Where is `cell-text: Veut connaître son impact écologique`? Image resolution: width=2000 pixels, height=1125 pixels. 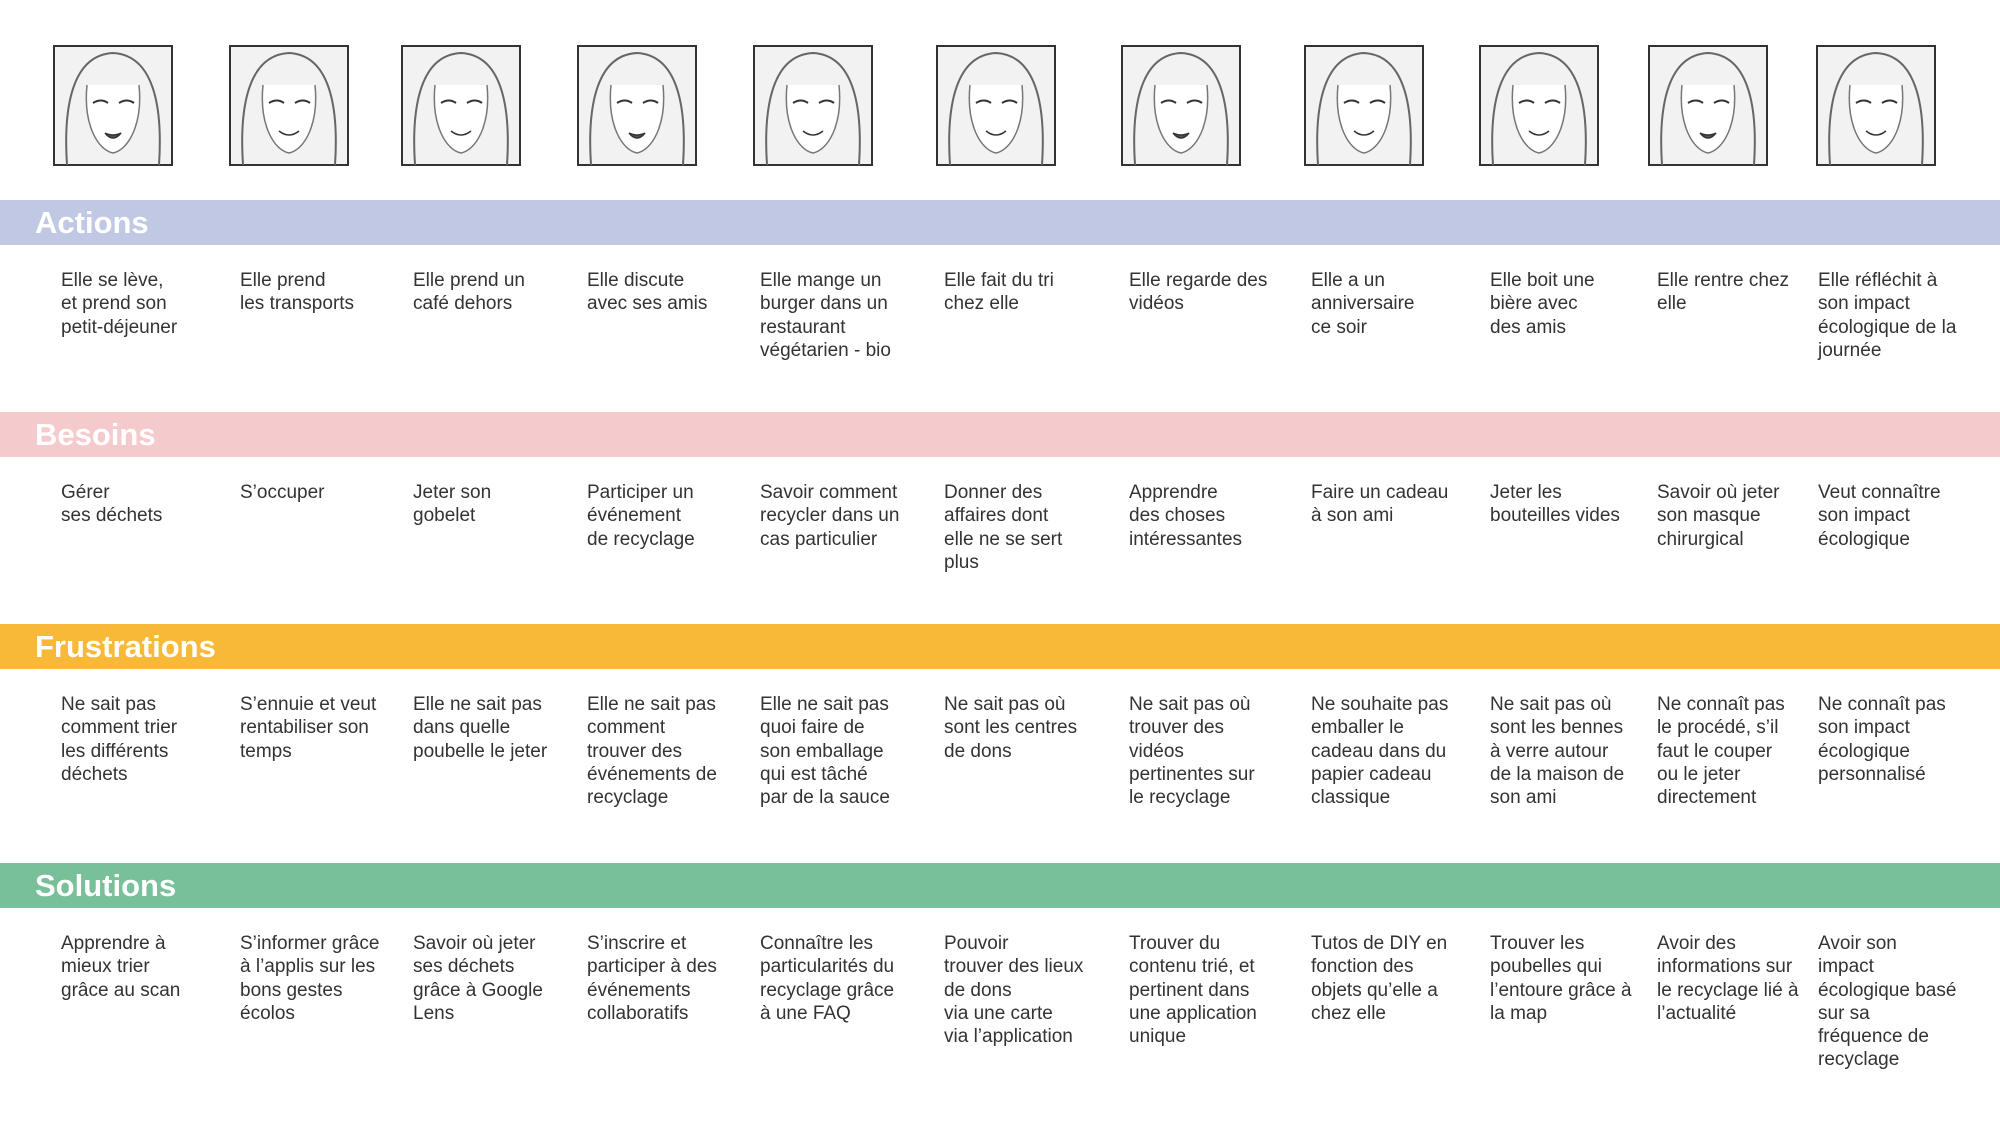
cell-text: Veut connaître son impact écologique is located at coordinates (1879, 516).